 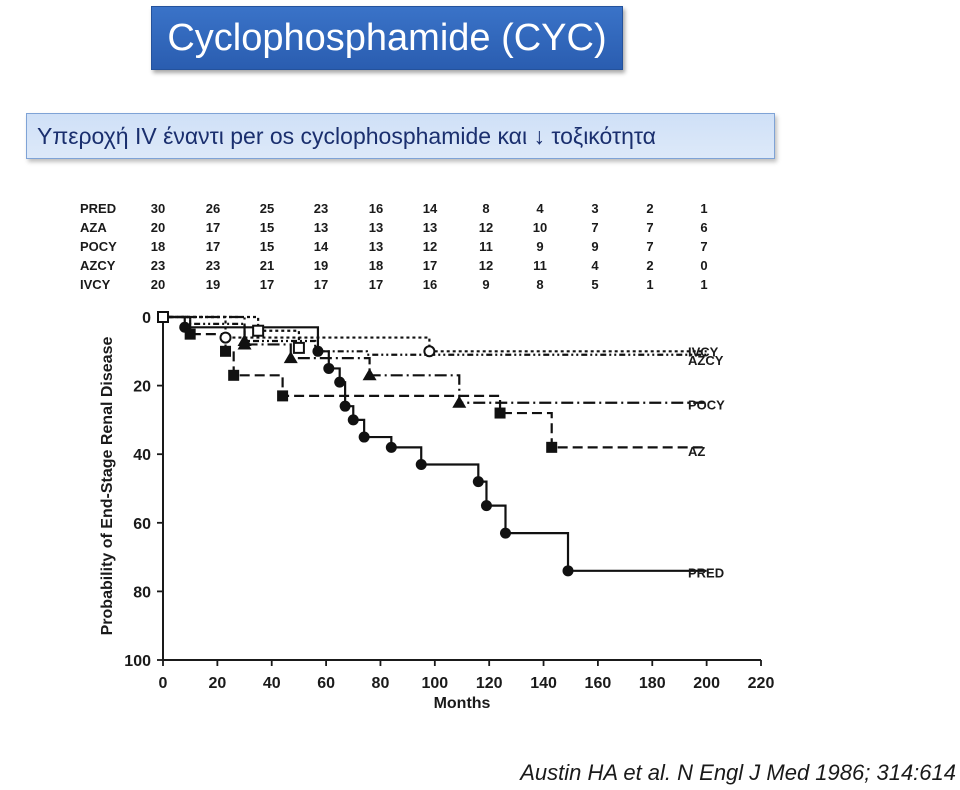 I want to click on at-risk-value: 3, so click(x=594, y=208).